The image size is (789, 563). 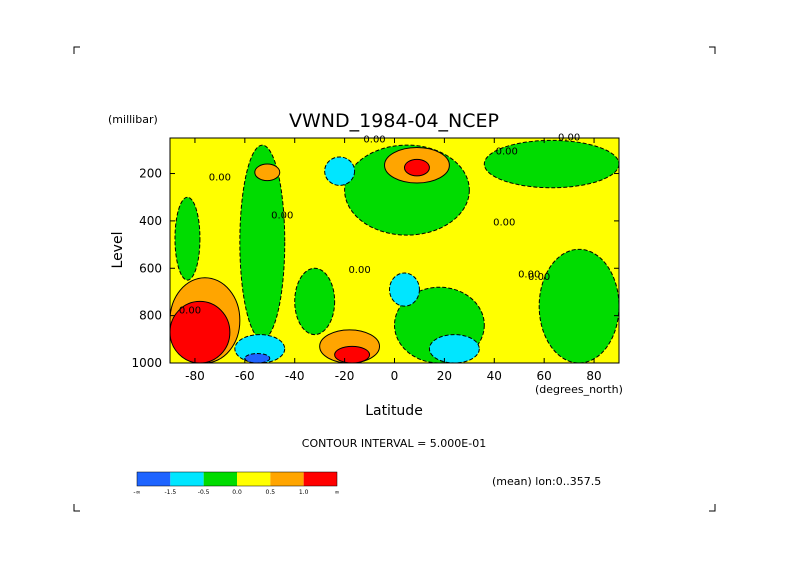 I want to click on colorbar: -∞ -1.5 -0.5 0.0 0.5 1.0 ∞, so click(x=236, y=483).